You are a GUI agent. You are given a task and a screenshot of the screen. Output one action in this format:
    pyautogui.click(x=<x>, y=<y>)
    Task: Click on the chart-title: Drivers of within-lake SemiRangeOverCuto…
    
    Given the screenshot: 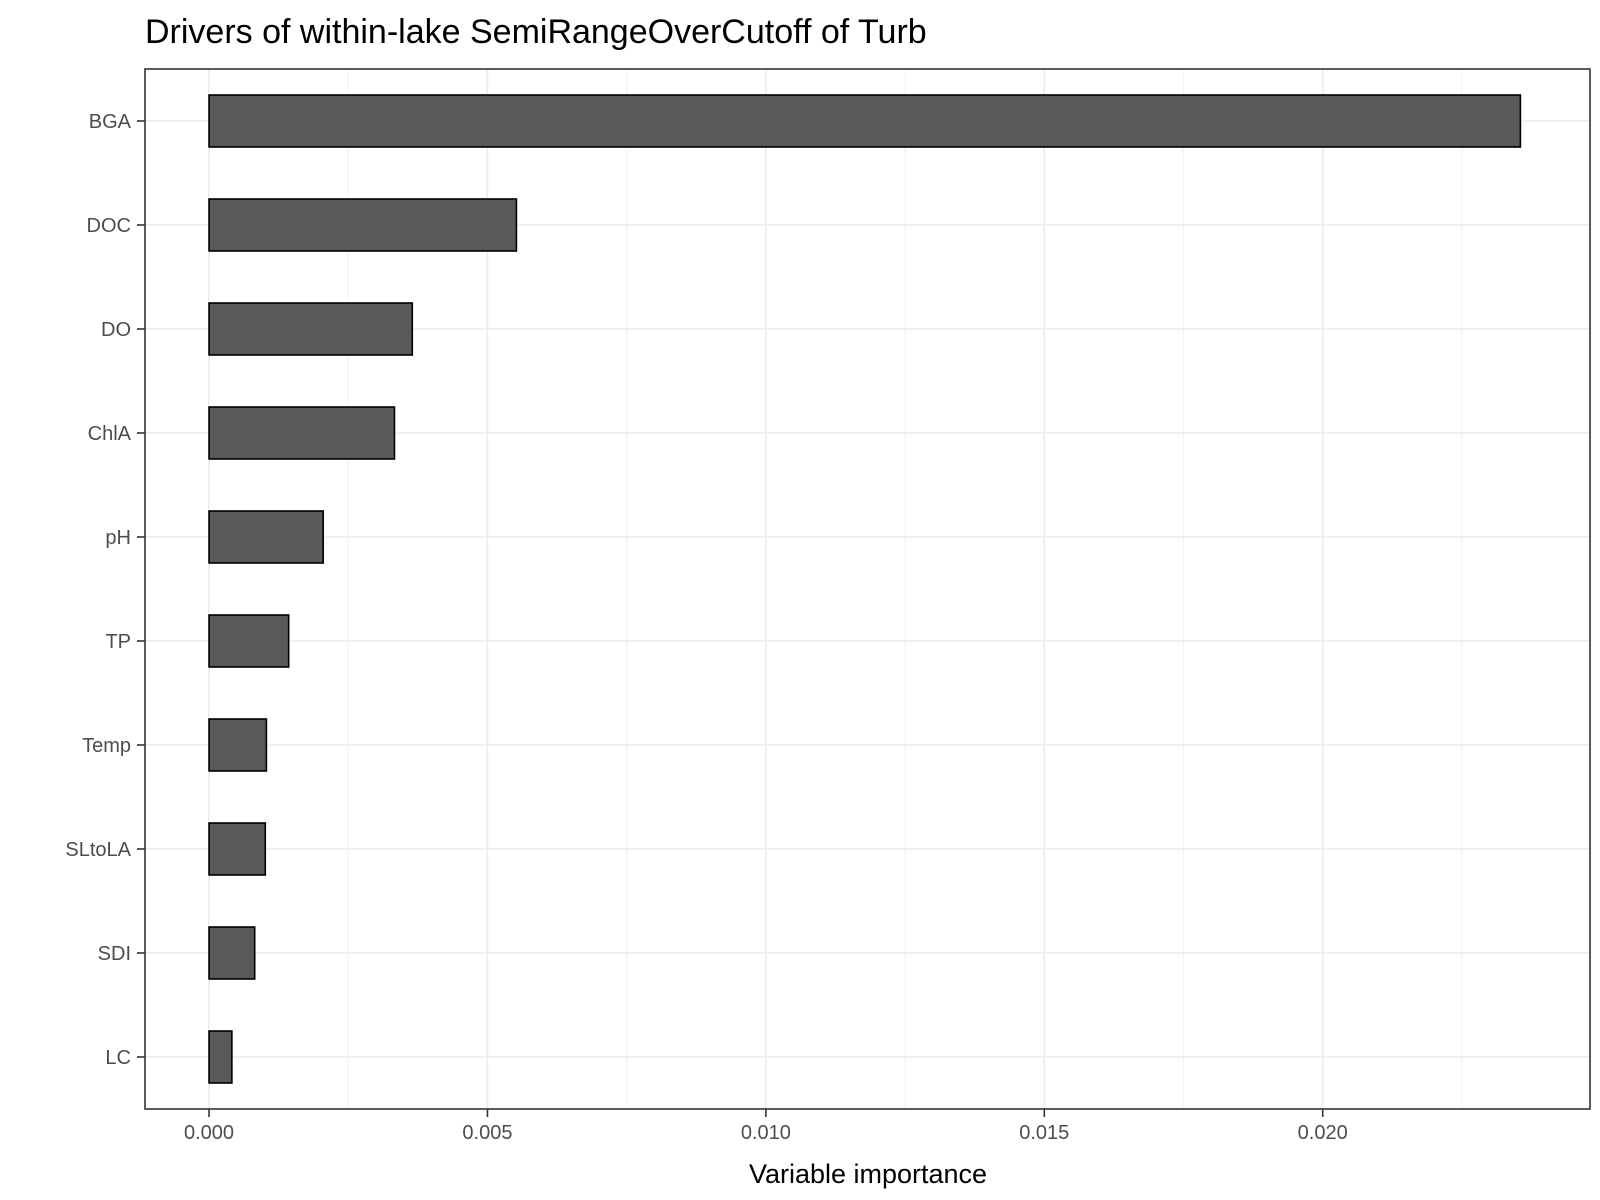 What is the action you would take?
    pyautogui.click(x=536, y=32)
    